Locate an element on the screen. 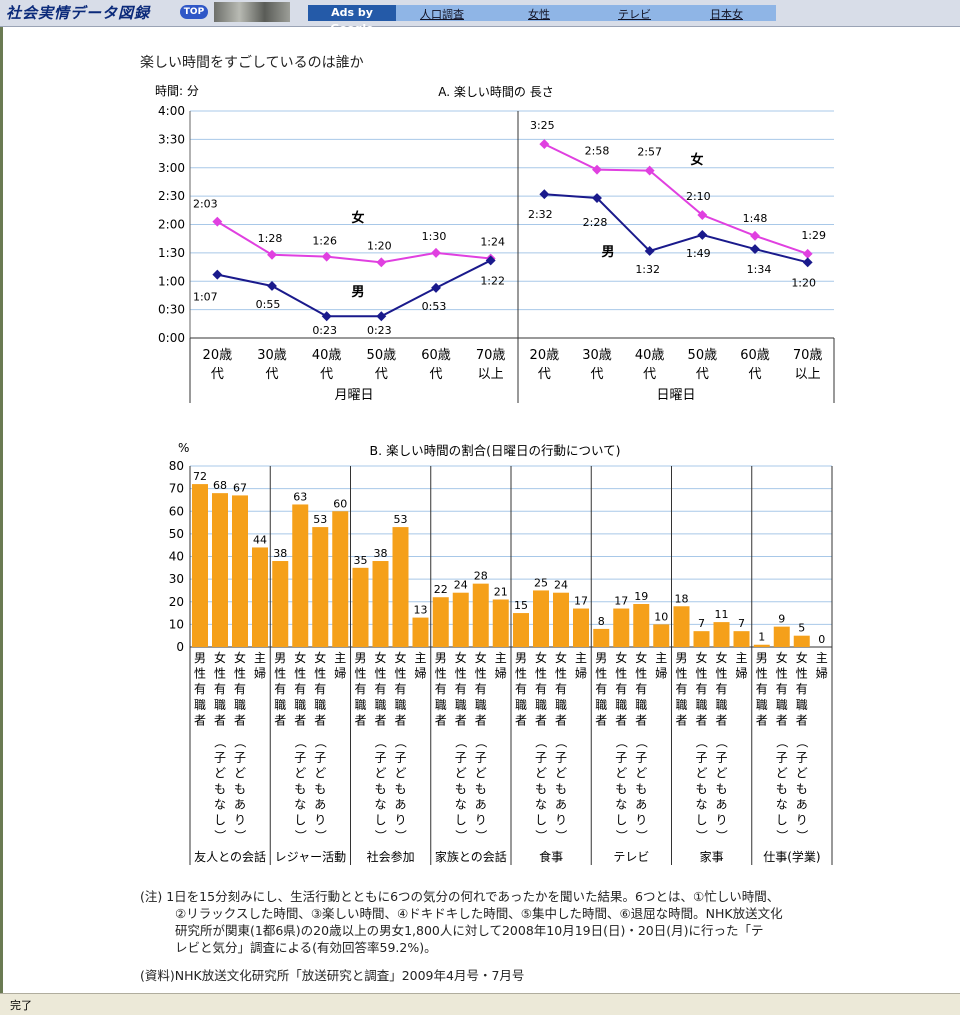 This screenshot has height=1015, width=960. data-label: 13 is located at coordinates (421, 610).